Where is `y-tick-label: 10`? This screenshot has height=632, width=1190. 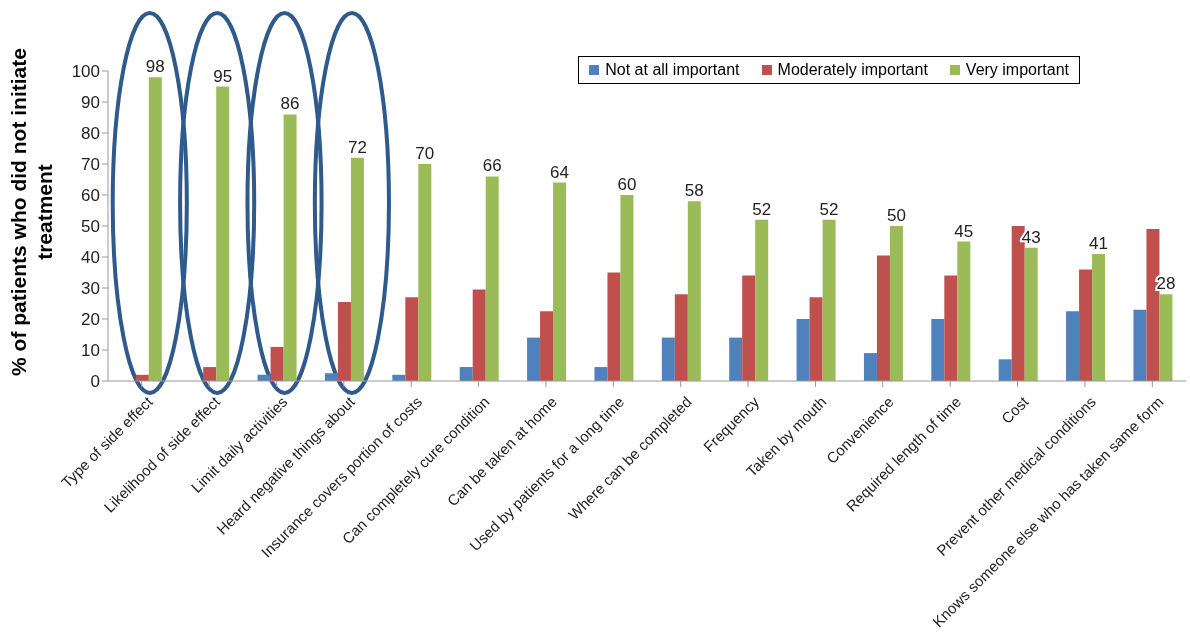 y-tick-label: 10 is located at coordinates (90, 351).